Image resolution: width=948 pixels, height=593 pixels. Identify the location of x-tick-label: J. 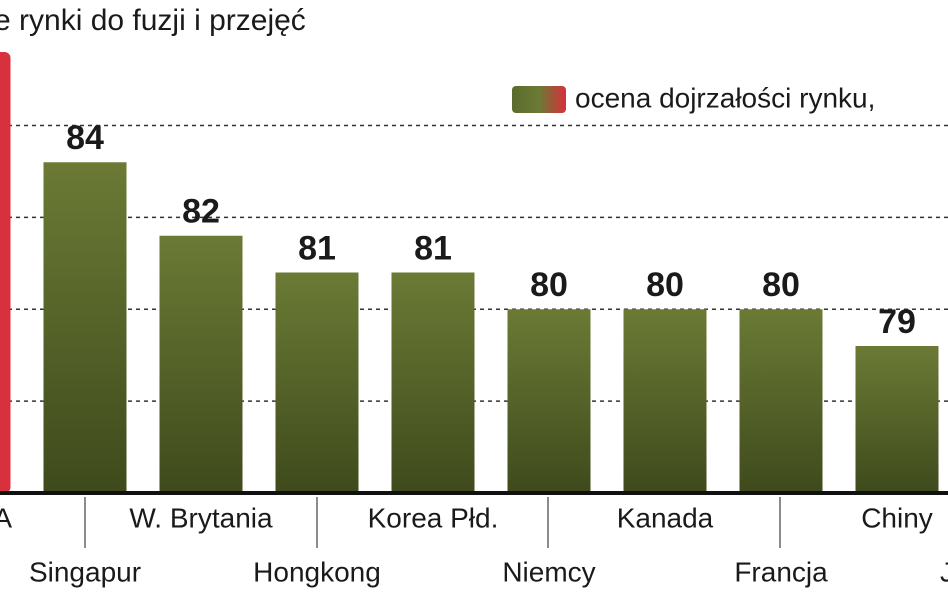
(944, 571).